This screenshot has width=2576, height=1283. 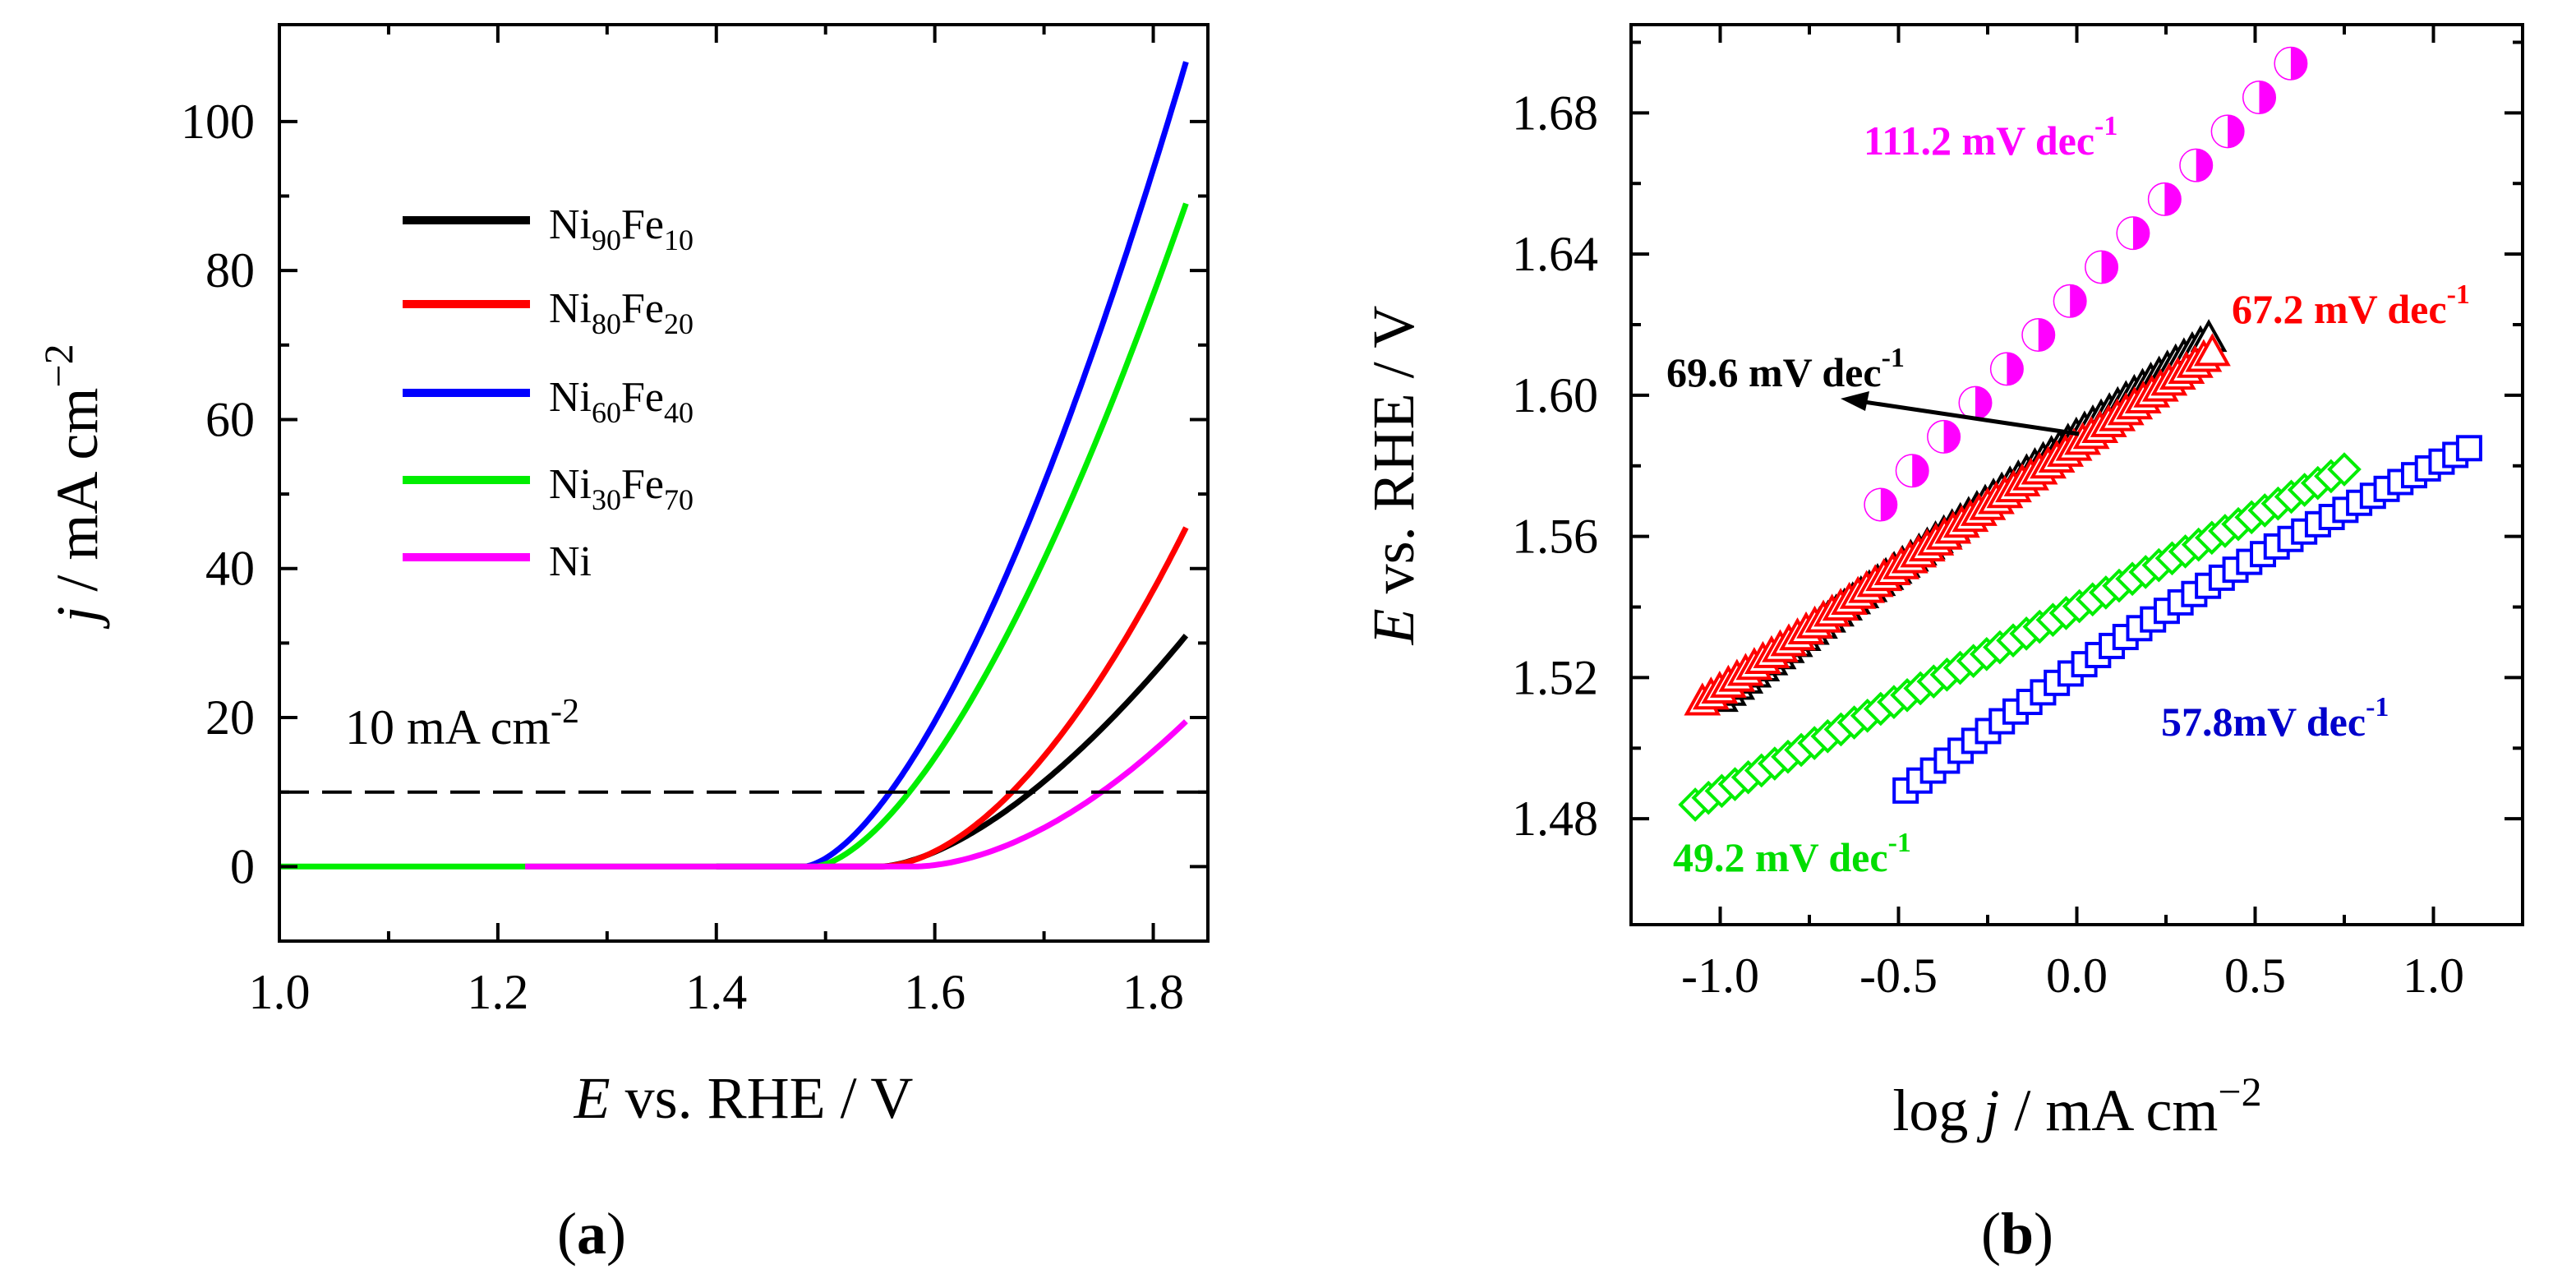 I want to click on series-line-ni, so click(x=856, y=794).